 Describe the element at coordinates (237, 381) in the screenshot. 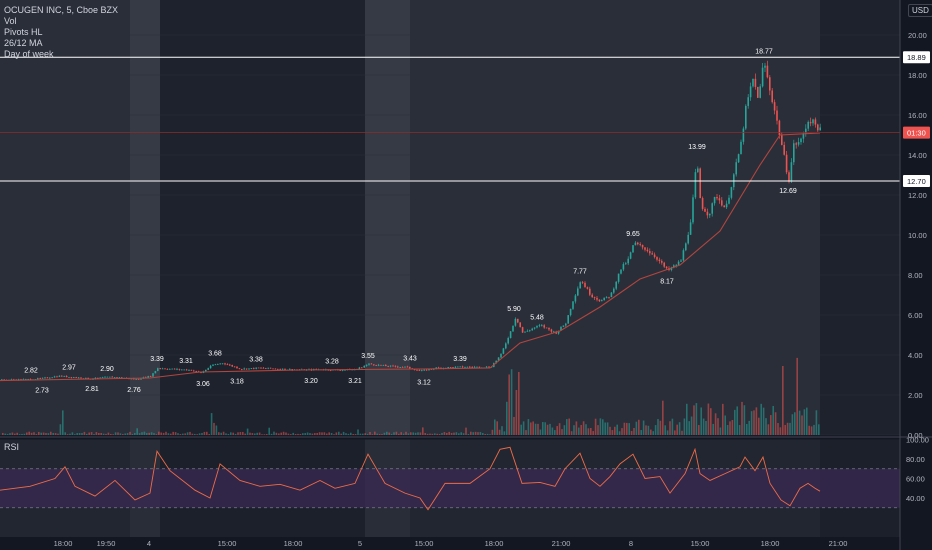

I see `pivot-label: 3.18` at that location.